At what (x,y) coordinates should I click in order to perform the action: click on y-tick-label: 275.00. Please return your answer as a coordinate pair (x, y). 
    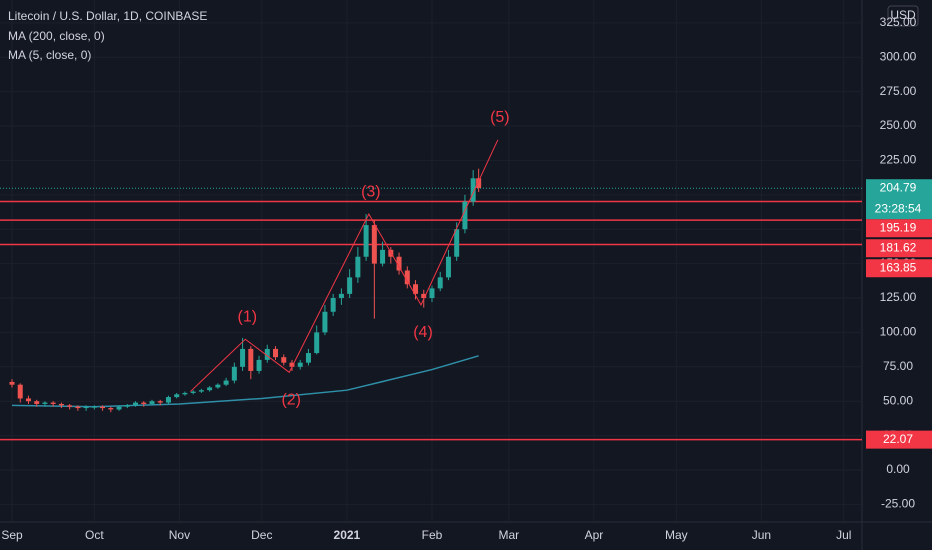
    Looking at the image, I should click on (898, 91).